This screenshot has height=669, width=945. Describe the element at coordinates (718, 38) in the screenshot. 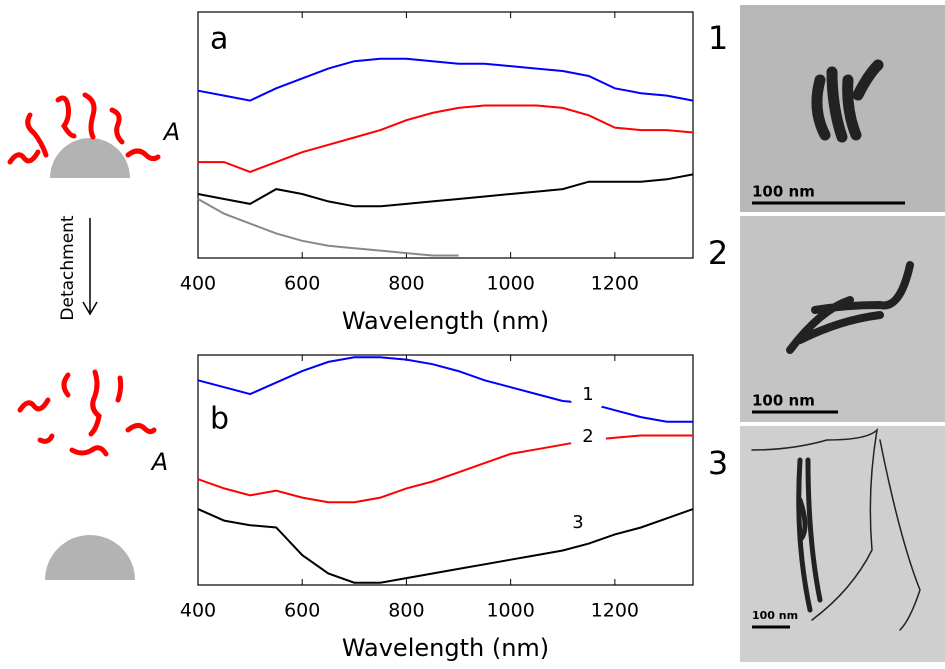

I see `image-label: 1` at that location.